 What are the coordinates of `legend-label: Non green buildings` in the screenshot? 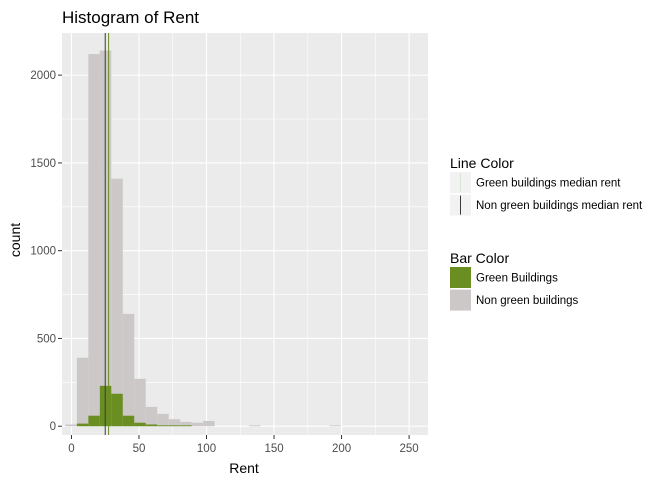 It's located at (527, 301).